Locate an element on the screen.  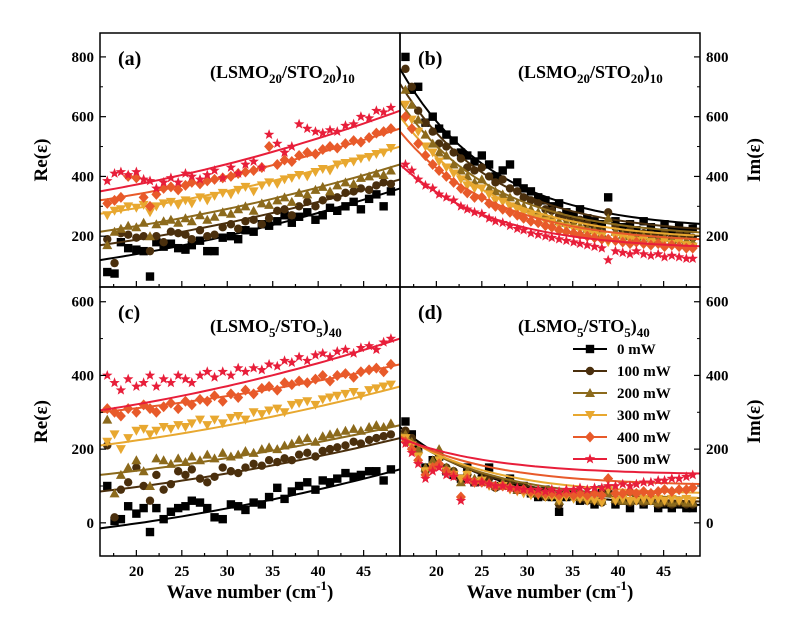
legend-label: 500 mW is located at coordinates (644, 460).